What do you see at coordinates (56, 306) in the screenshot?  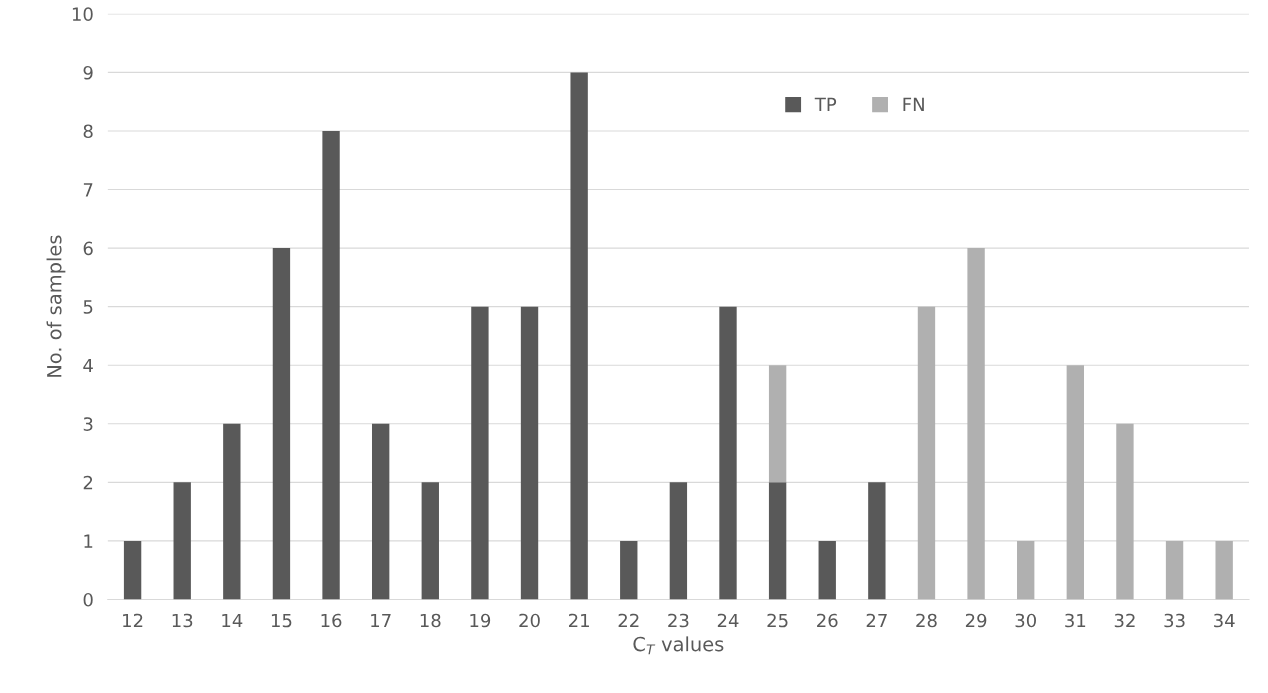 I see `y-axis-title: No. of samples` at bounding box center [56, 306].